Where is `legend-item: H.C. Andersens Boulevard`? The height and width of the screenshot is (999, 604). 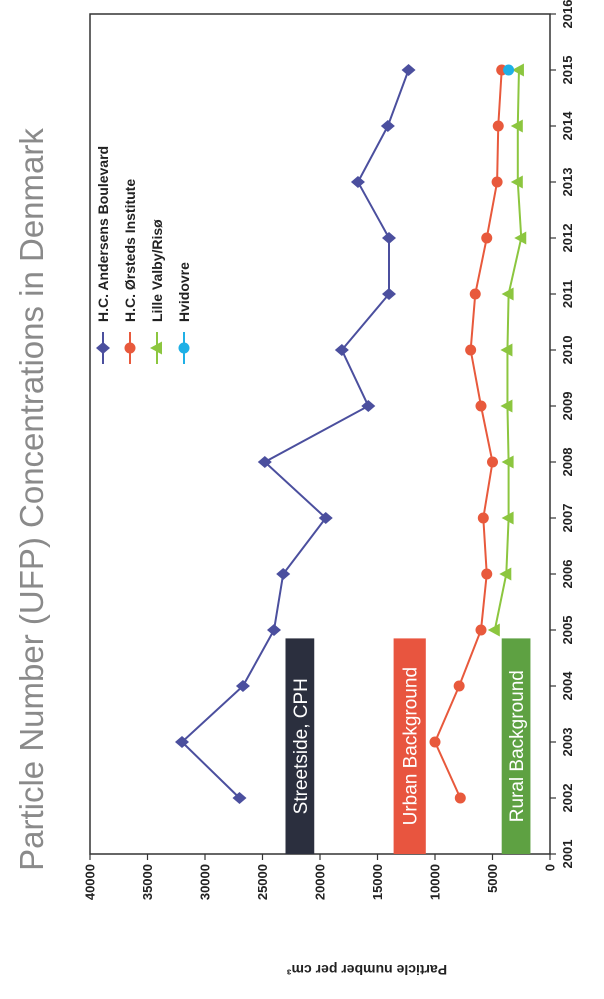
legend-item: H.C. Andersens Boulevard is located at coordinates (103, 255).